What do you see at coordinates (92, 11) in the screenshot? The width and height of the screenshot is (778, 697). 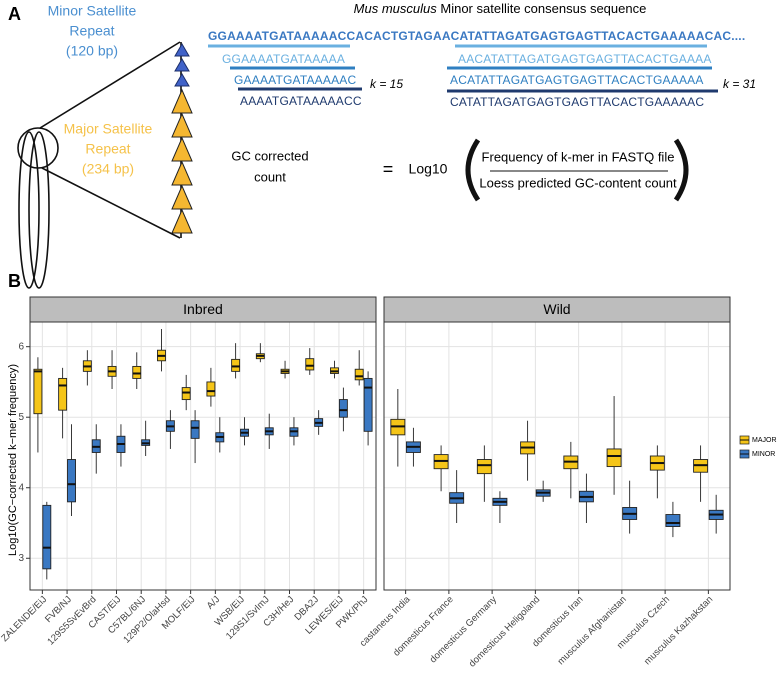 I see `minor-label: Minor Satellite` at bounding box center [92, 11].